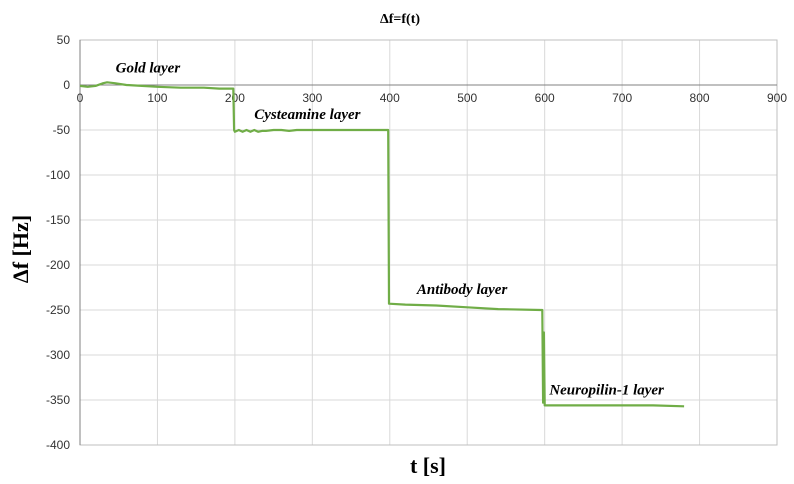 The width and height of the screenshot is (794, 484). What do you see at coordinates (606, 391) in the screenshot?
I see `annotation-label: Neuropilin-1 layer` at bounding box center [606, 391].